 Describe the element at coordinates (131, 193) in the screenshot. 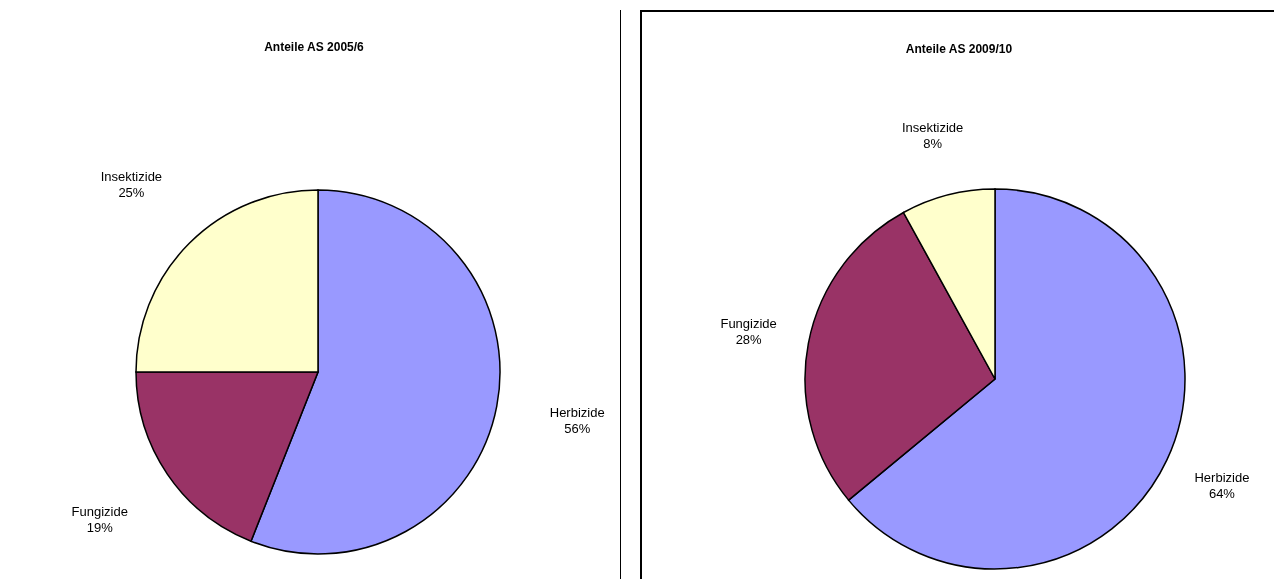

I see `data-label: 25%` at that location.